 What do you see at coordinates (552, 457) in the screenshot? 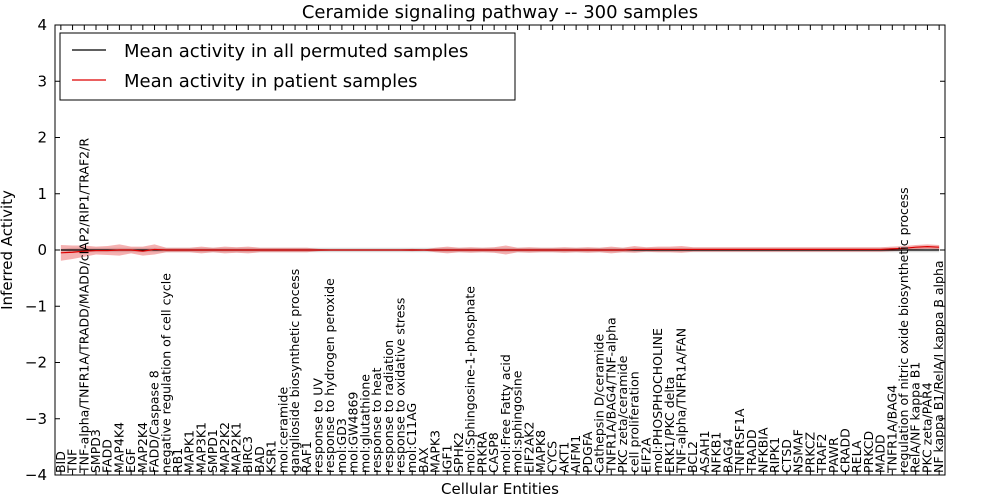
I see `category-label: CYCS` at bounding box center [552, 457].